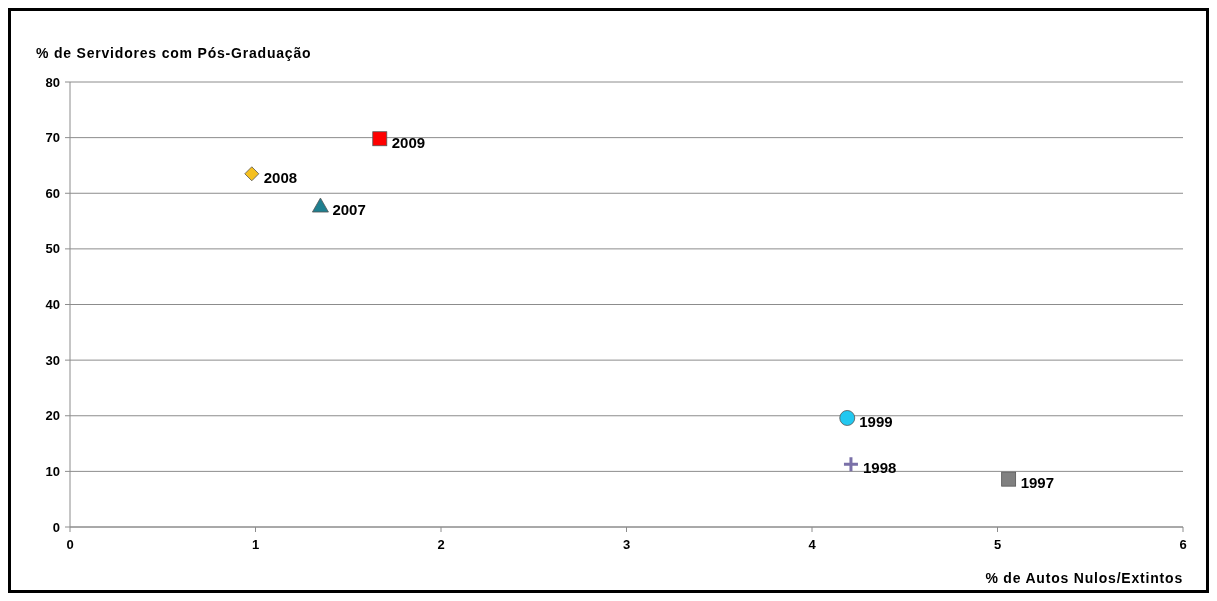 This screenshot has height=601, width=1217. What do you see at coordinates (997, 544) in the screenshot?
I see `x-tick-label: 5` at bounding box center [997, 544].